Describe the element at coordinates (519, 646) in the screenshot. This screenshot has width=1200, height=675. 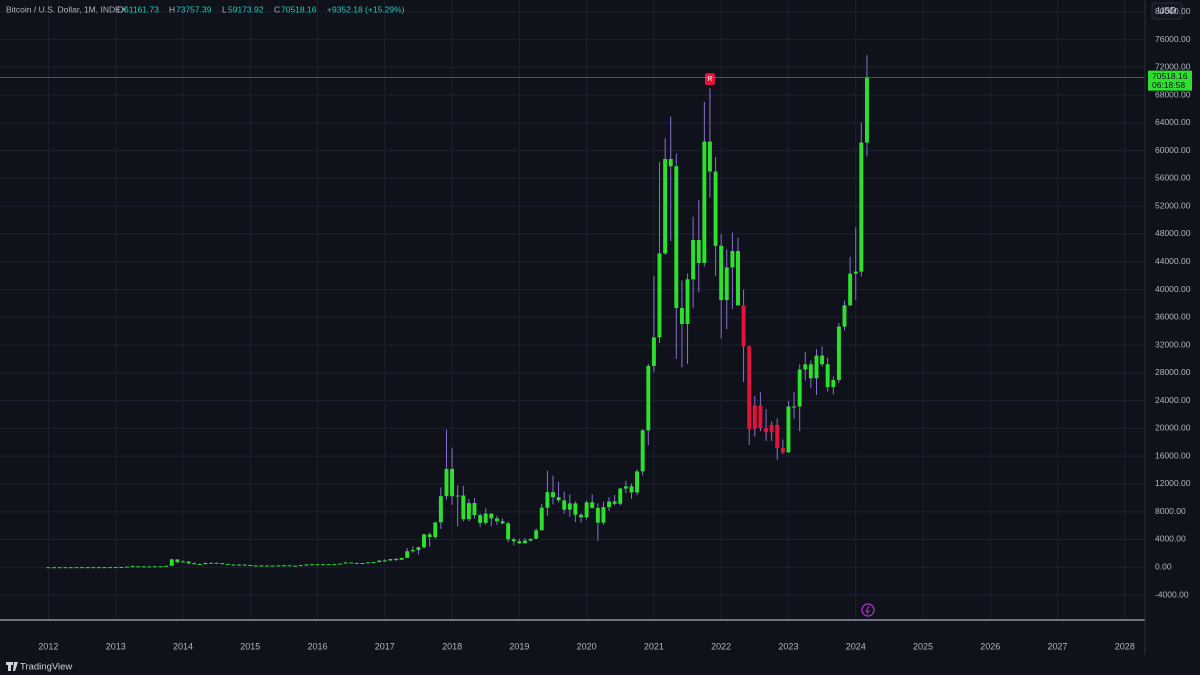
I see `x-tick-label: 2019` at that location.